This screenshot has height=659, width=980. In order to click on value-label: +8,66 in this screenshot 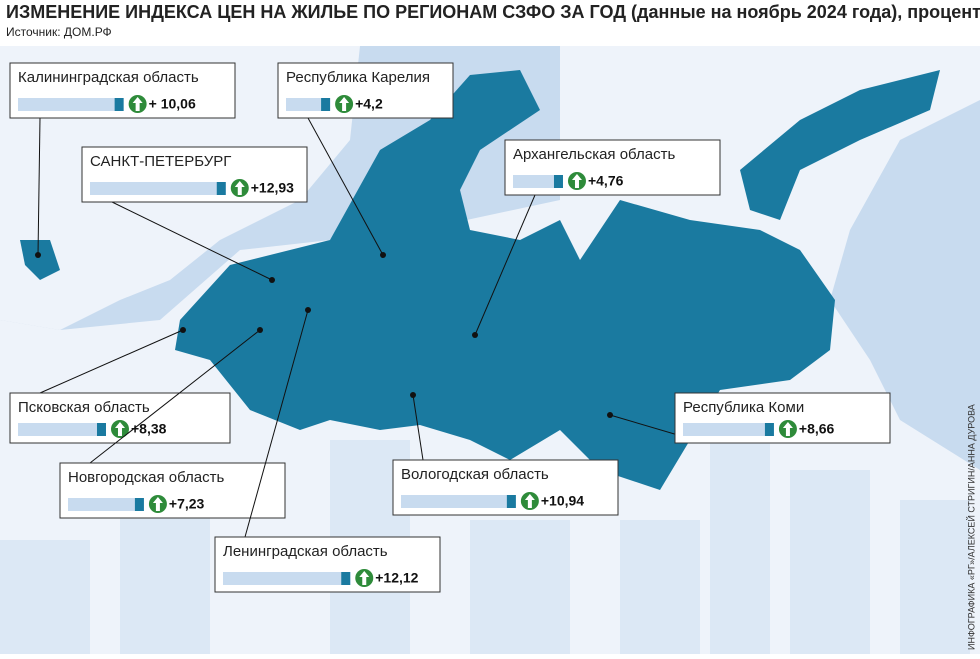, I will do `click(817, 429)`.